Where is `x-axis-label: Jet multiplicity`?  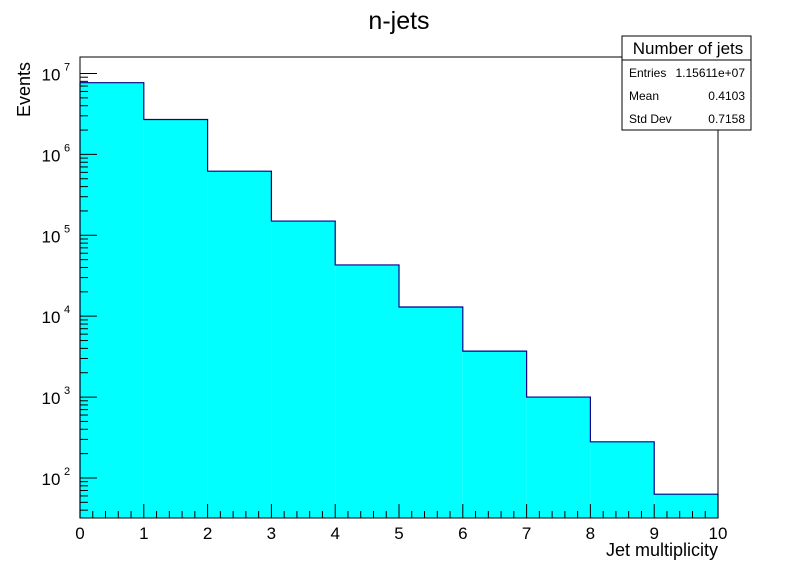
x-axis-label: Jet multiplicity is located at coordinates (662, 550).